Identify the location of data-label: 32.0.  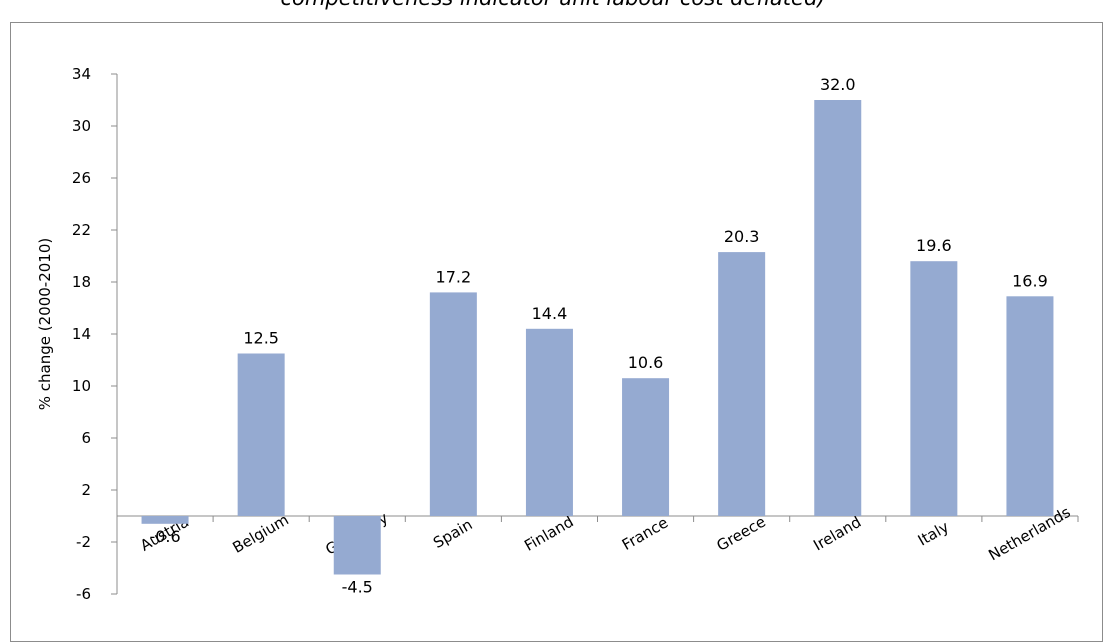
(838, 84).